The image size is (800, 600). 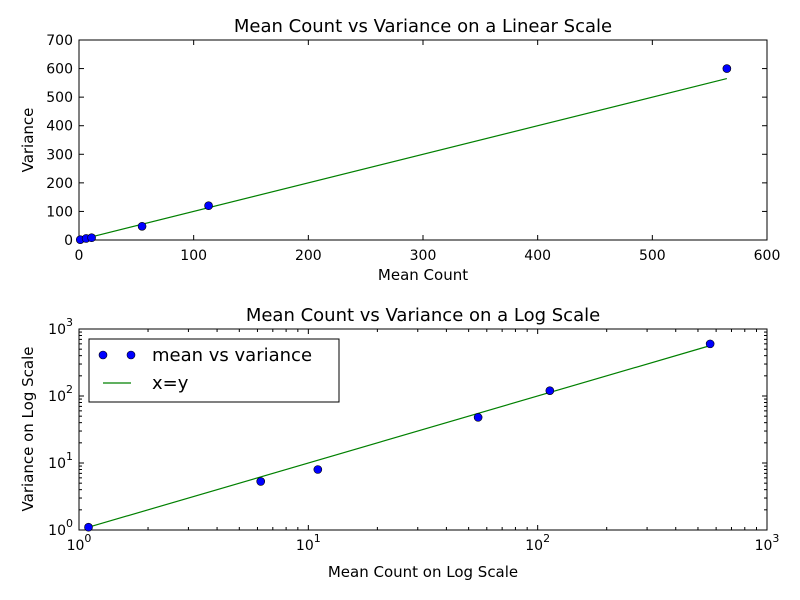 I want to click on y-axis-label: Variance on Log Scale, so click(x=28, y=429).